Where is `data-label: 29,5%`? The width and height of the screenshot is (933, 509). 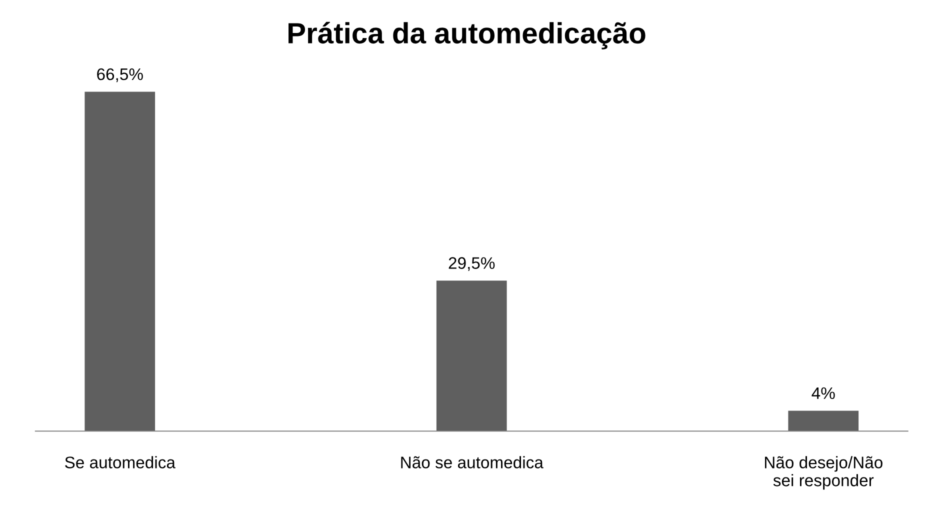 data-label: 29,5% is located at coordinates (471, 264).